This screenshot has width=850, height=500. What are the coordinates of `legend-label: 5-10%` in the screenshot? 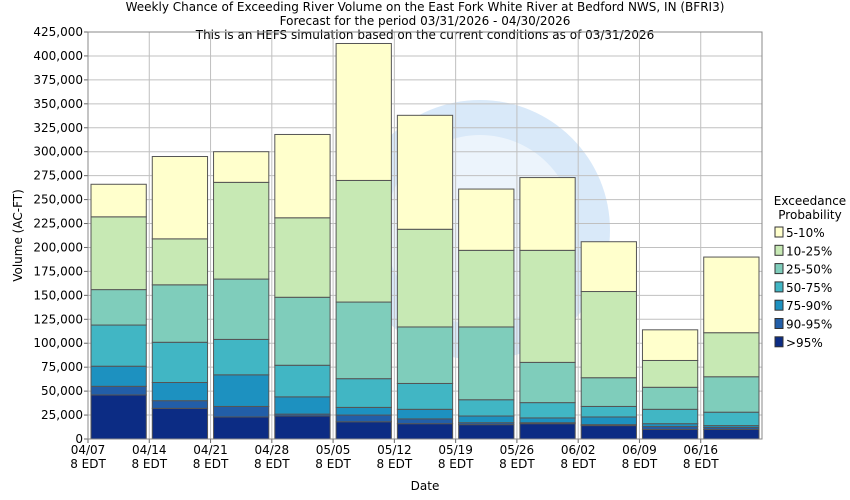 It's located at (805, 233).